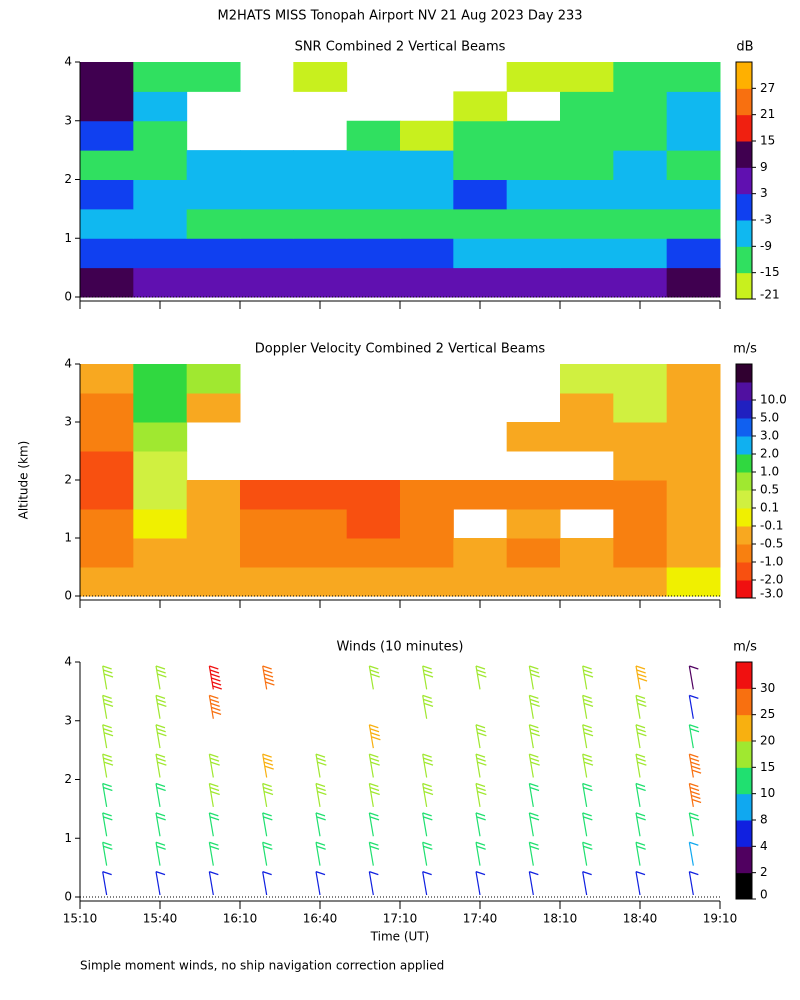  What do you see at coordinates (560, 919) in the screenshot?
I see `x-tick-label: 18:10` at bounding box center [560, 919].